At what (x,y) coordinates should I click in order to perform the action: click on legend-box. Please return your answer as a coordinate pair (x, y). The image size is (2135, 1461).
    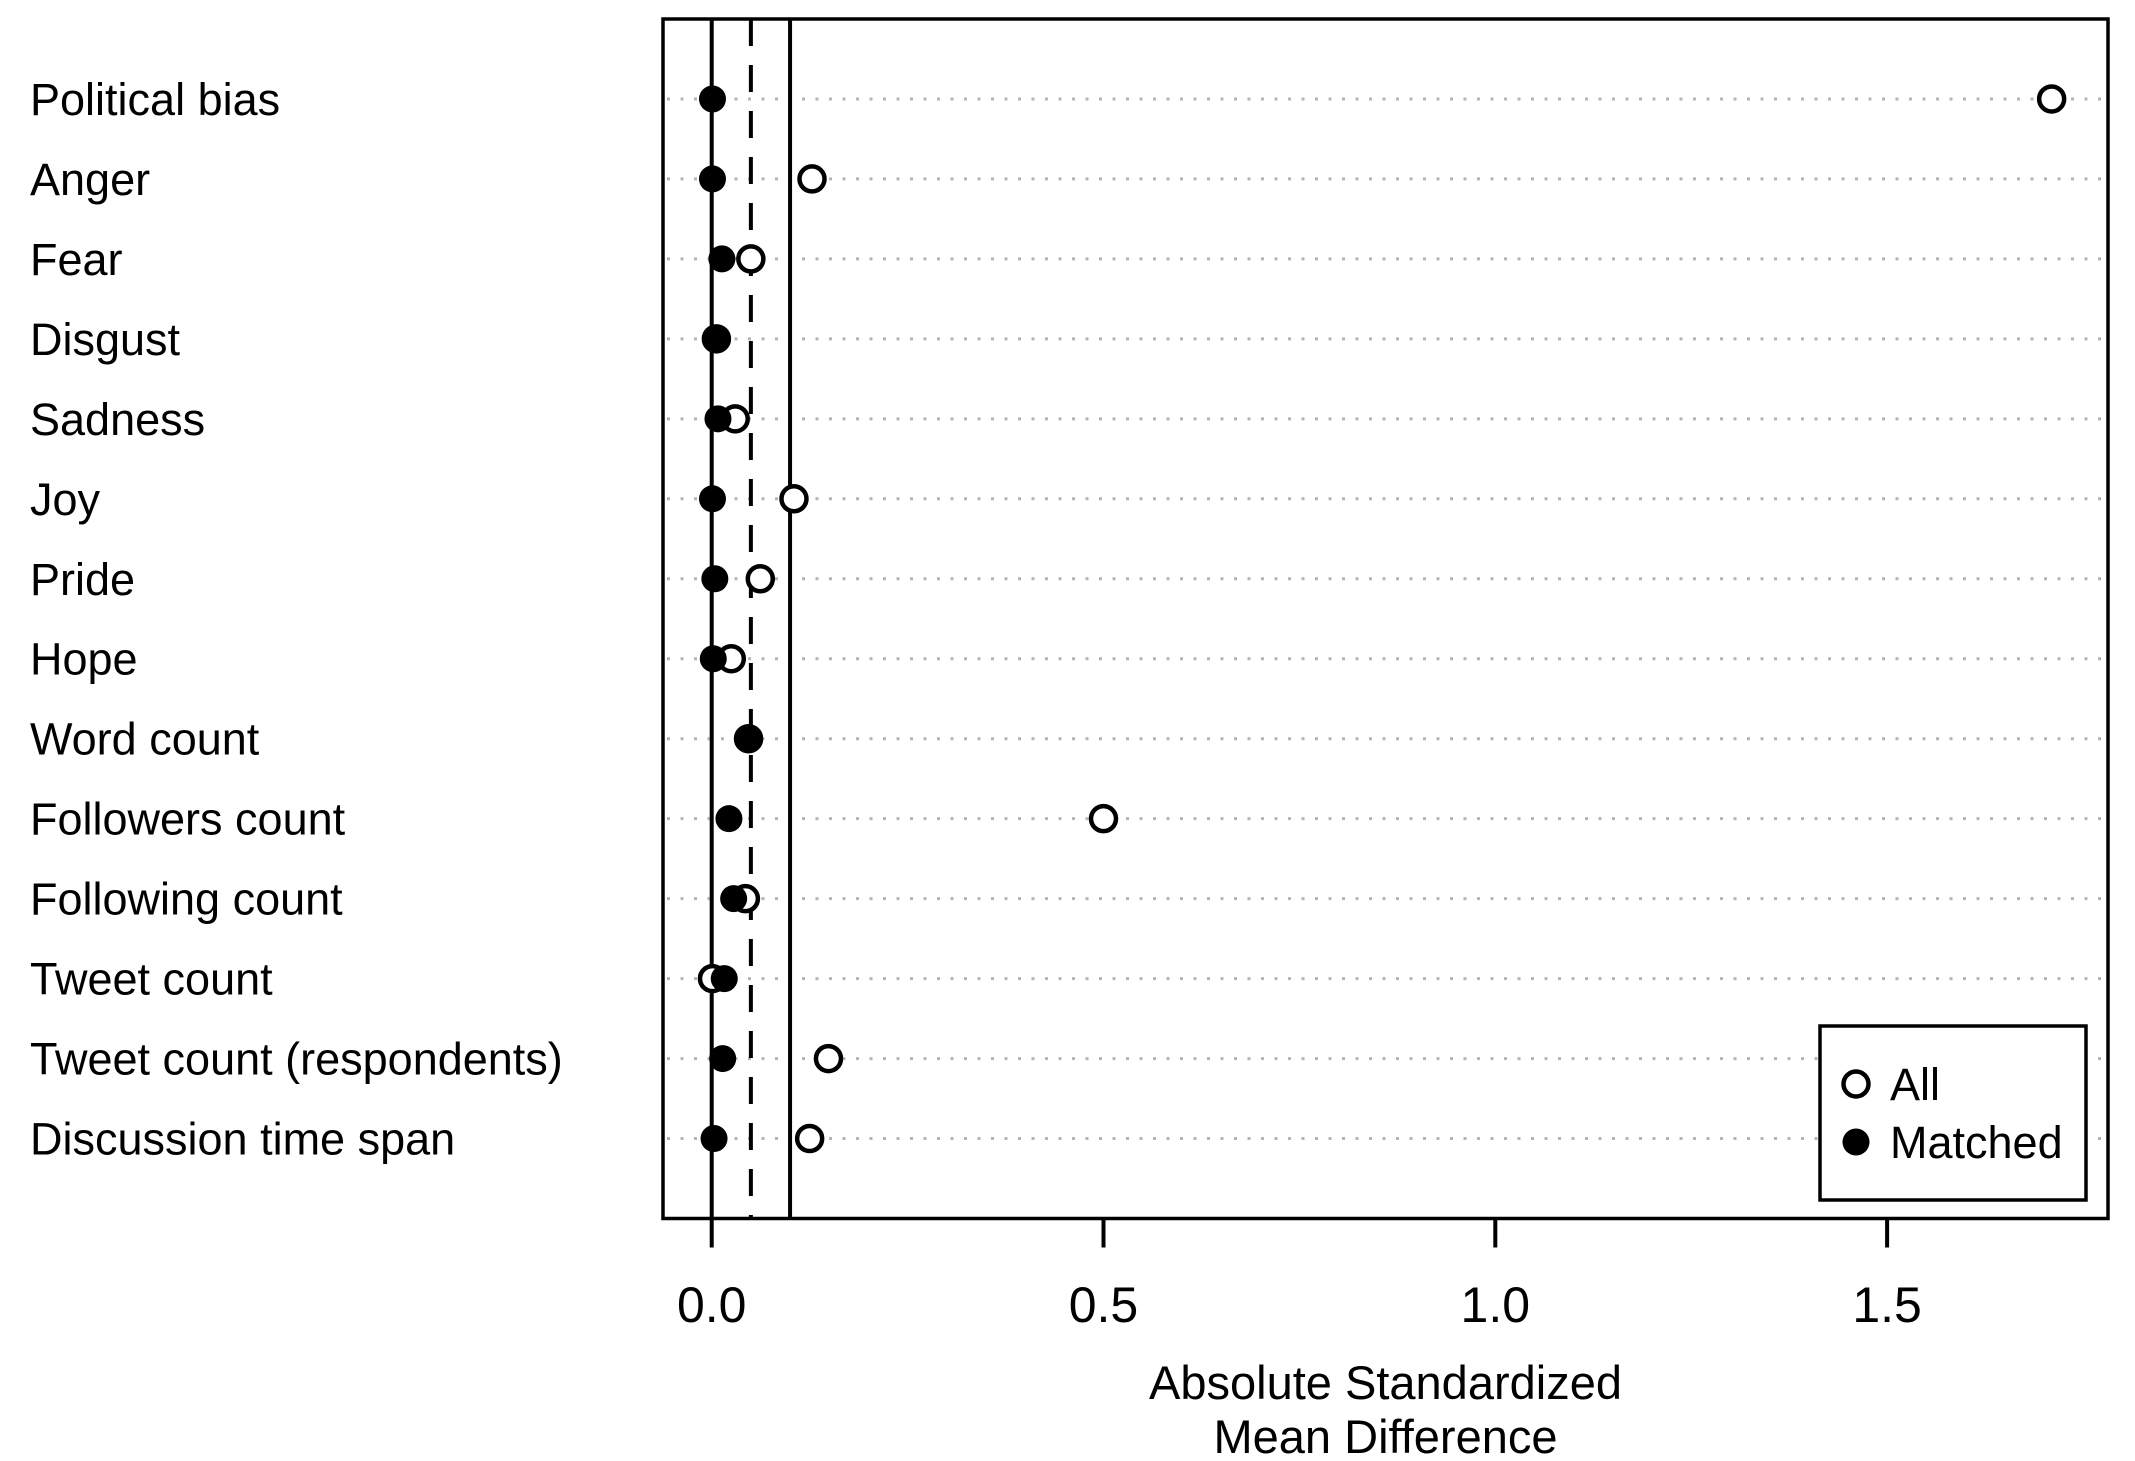
    Looking at the image, I should click on (1953, 1113).